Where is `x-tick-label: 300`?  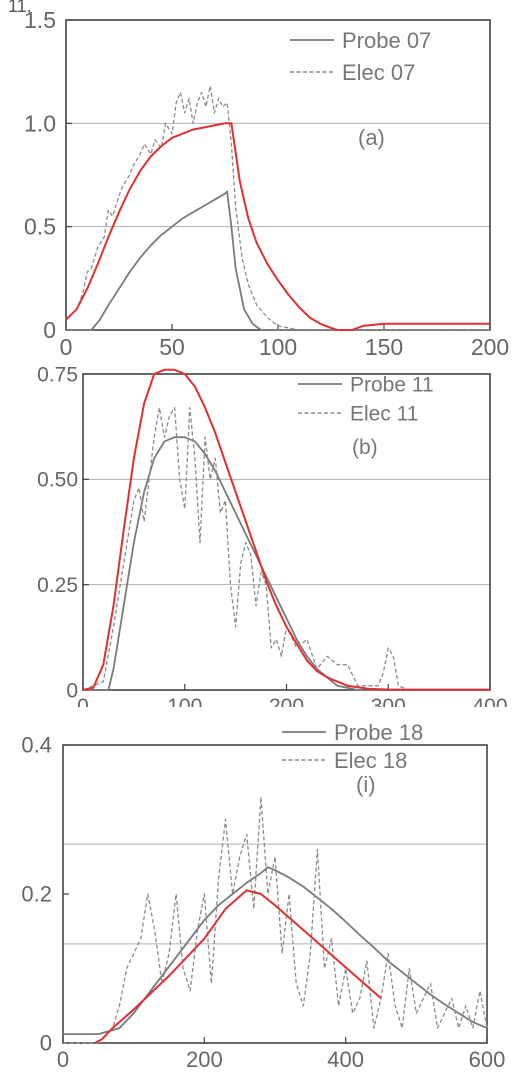 x-tick-label: 300 is located at coordinates (388, 701).